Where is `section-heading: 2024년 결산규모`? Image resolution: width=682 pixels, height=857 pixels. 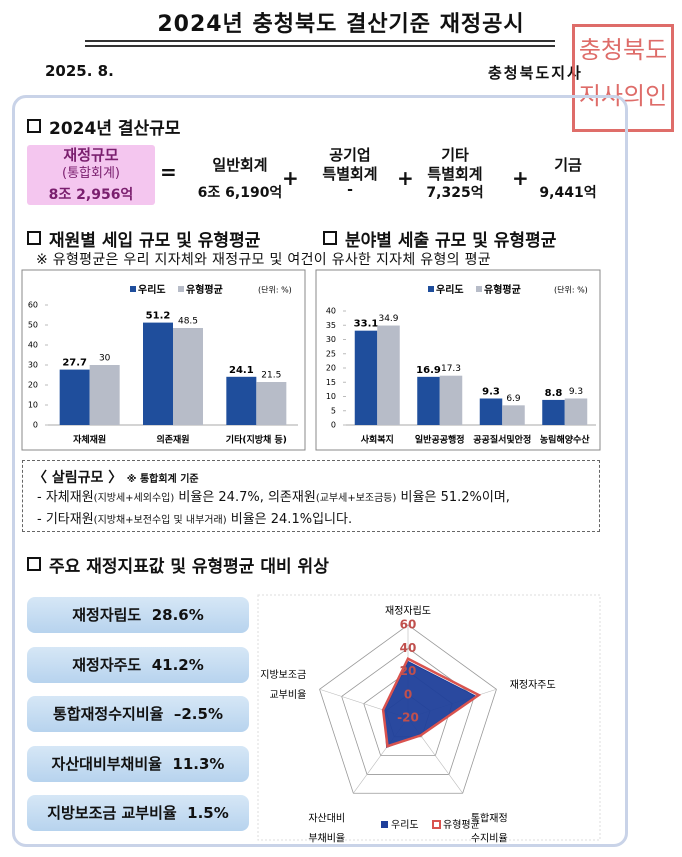
section-heading: 2024년 결산규모 is located at coordinates (103, 126).